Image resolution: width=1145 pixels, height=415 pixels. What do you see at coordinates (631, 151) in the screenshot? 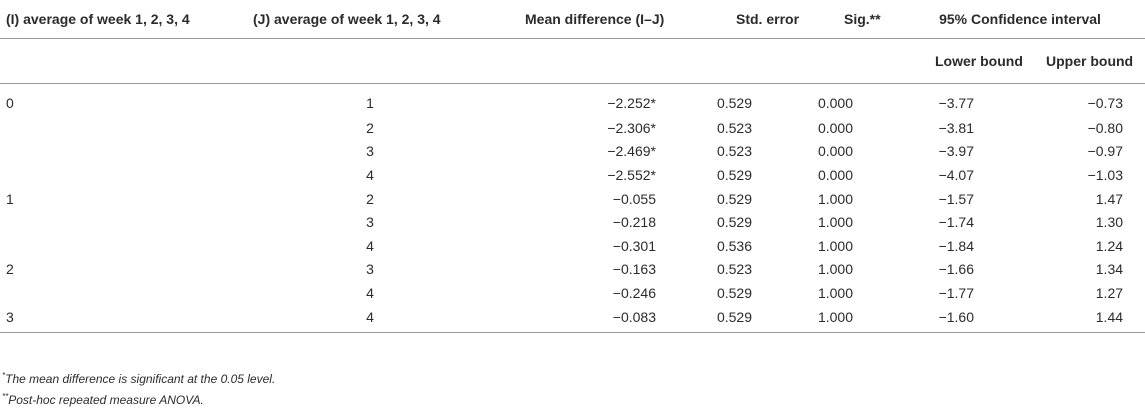
I see `cell-mean-difference: −2.469*` at bounding box center [631, 151].